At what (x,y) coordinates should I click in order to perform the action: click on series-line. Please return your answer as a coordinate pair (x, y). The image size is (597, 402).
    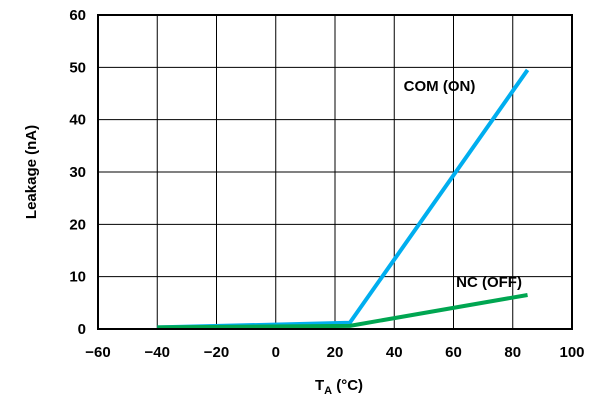
    Looking at the image, I should click on (342, 311).